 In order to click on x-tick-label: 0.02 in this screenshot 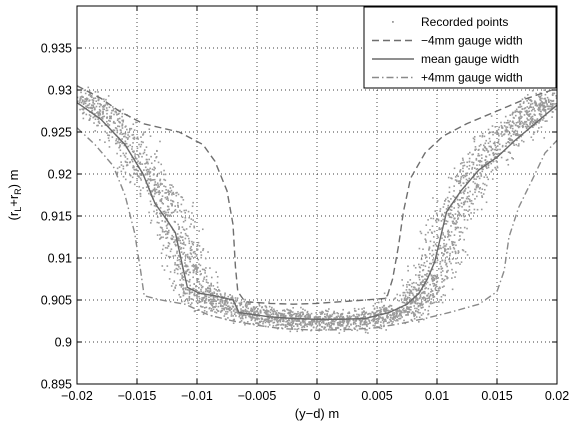, I will do `click(557, 396)`.